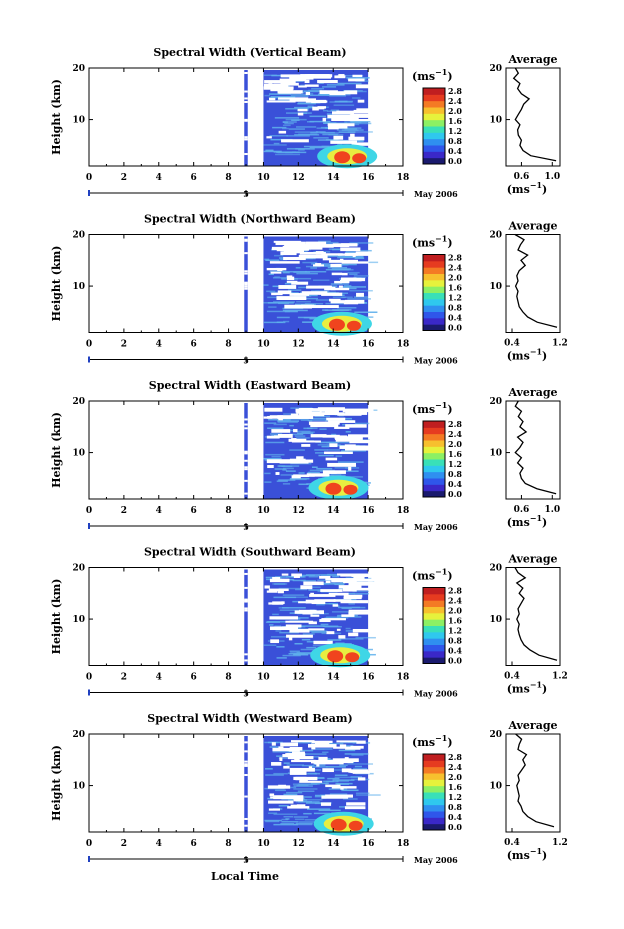  What do you see at coordinates (368, 678) in the screenshot?
I see `x-tick-label: 16` at bounding box center [368, 678].